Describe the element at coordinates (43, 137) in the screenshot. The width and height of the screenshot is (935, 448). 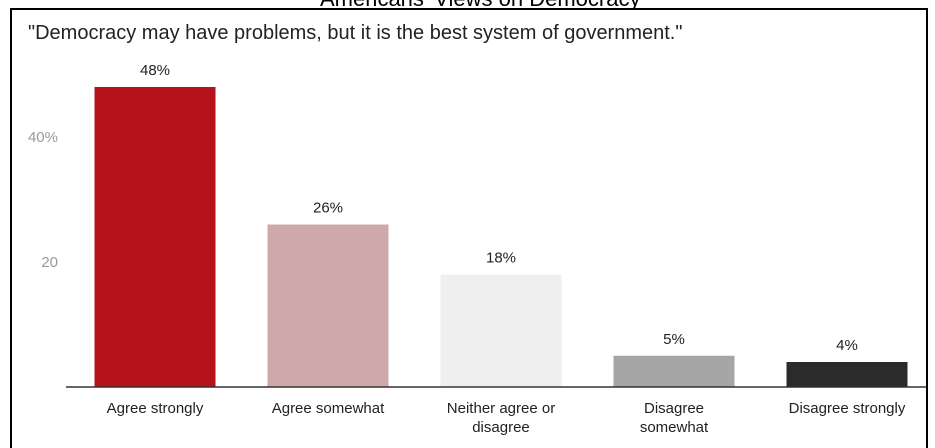
I see `y-tick-label-0: 40%` at that location.